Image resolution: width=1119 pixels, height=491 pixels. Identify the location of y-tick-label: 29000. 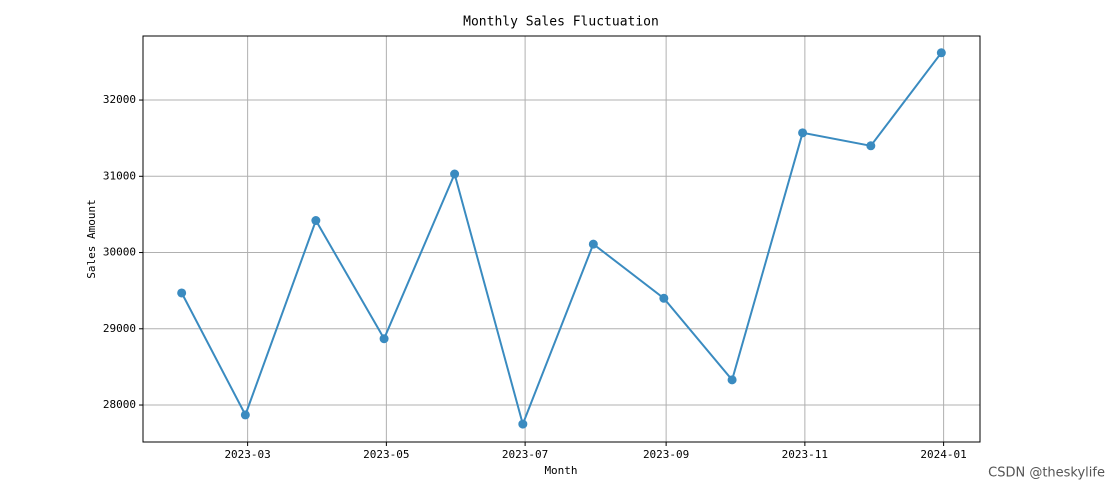
(119, 328).